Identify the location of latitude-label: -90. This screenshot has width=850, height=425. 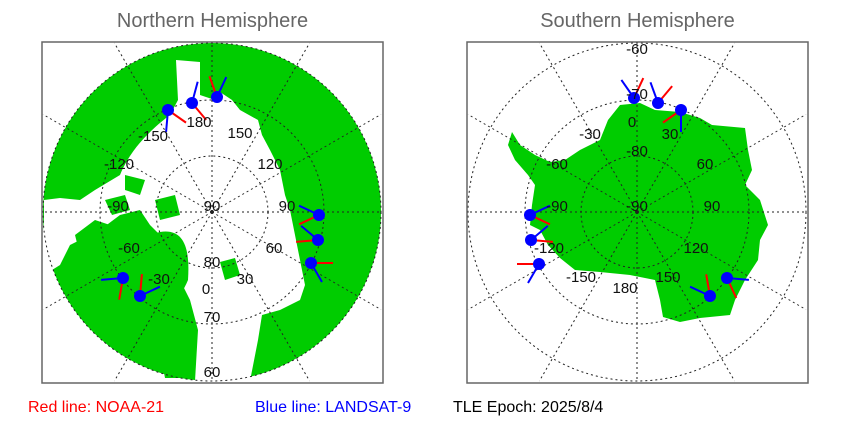
(637, 206).